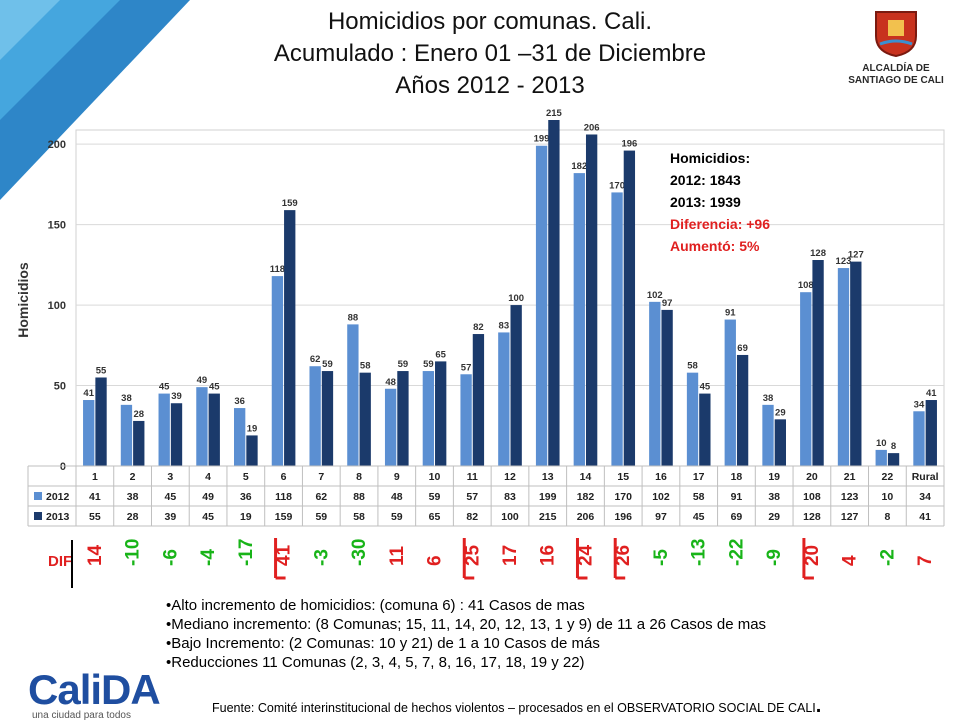 Image resolution: width=960 pixels, height=721 pixels. I want to click on category-label-5: 5, so click(246, 477).